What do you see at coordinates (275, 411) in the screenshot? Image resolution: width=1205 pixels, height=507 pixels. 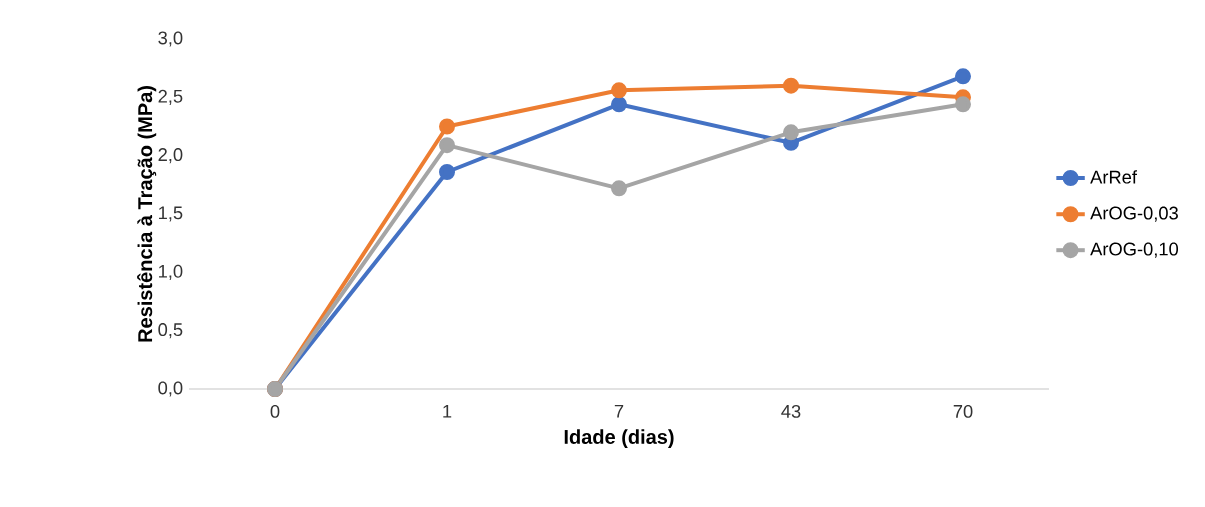 I see `x-tick-label: 0` at bounding box center [275, 411].